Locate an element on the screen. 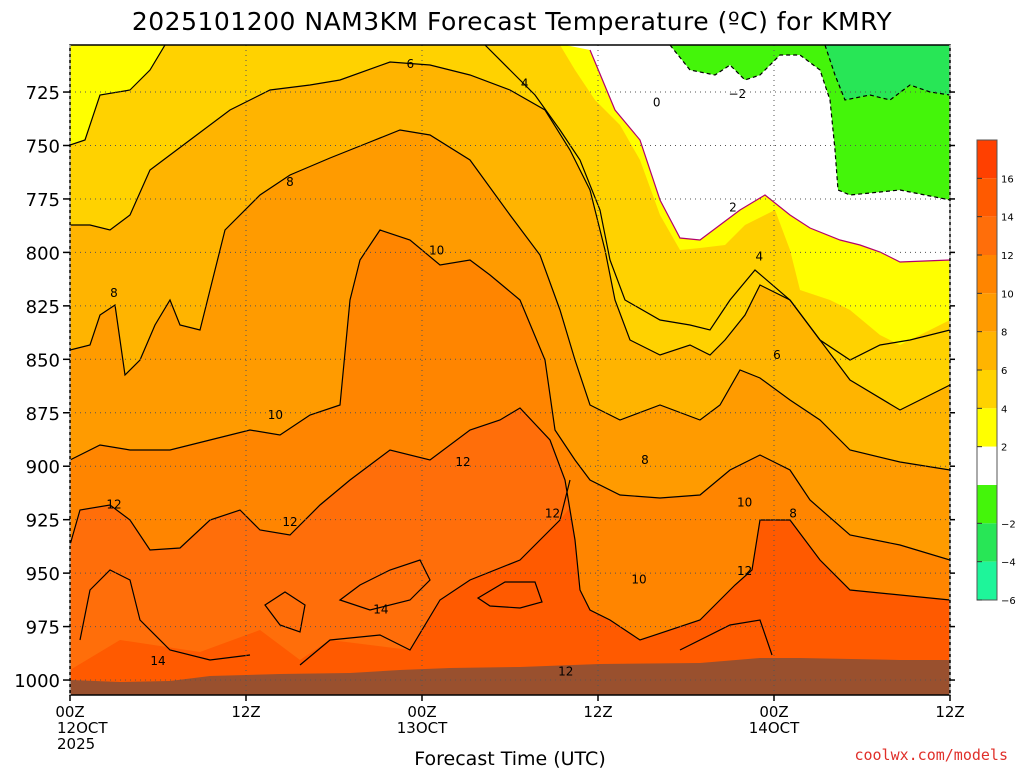 This screenshot has width=1024, height=768. colorbar-tick-label: −2 is located at coordinates (1008, 524).